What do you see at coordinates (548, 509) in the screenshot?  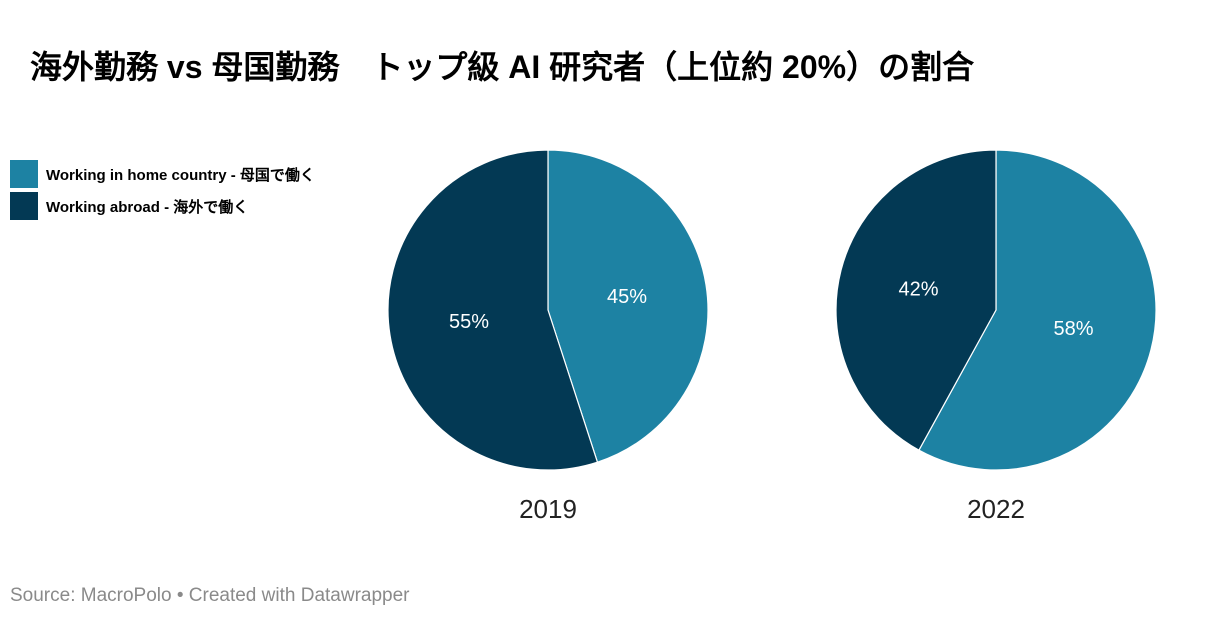 I see `pie-title-2019: 2019` at bounding box center [548, 509].